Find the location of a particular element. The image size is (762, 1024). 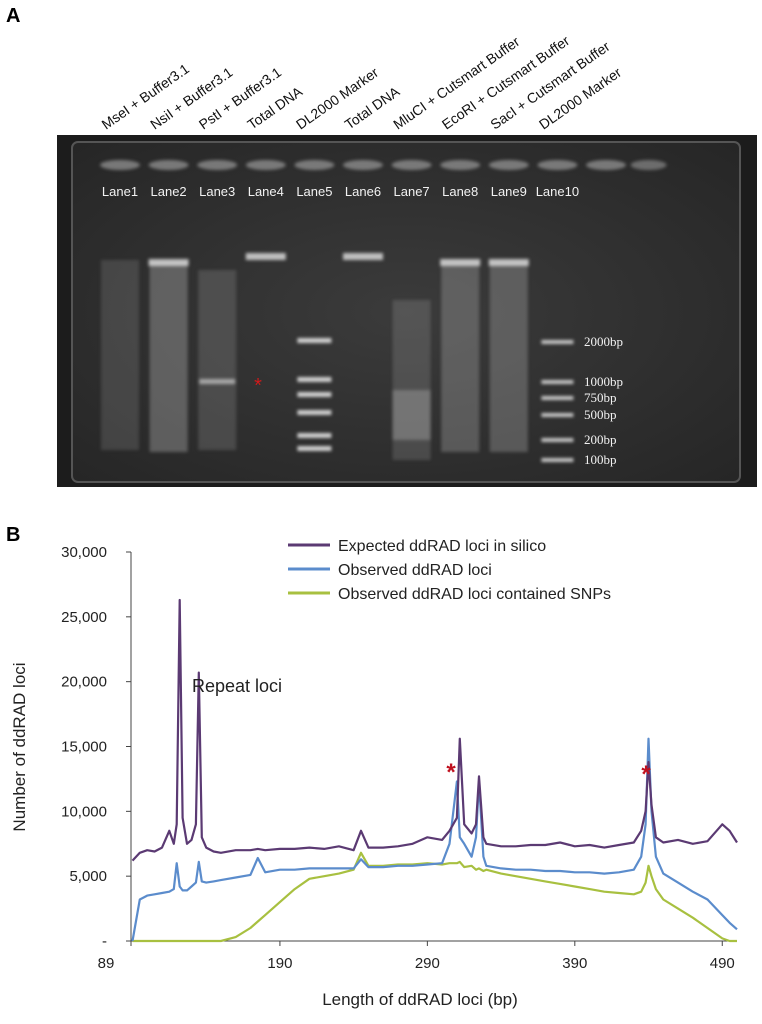

x-tick-label: 390 is located at coordinates (574, 963).